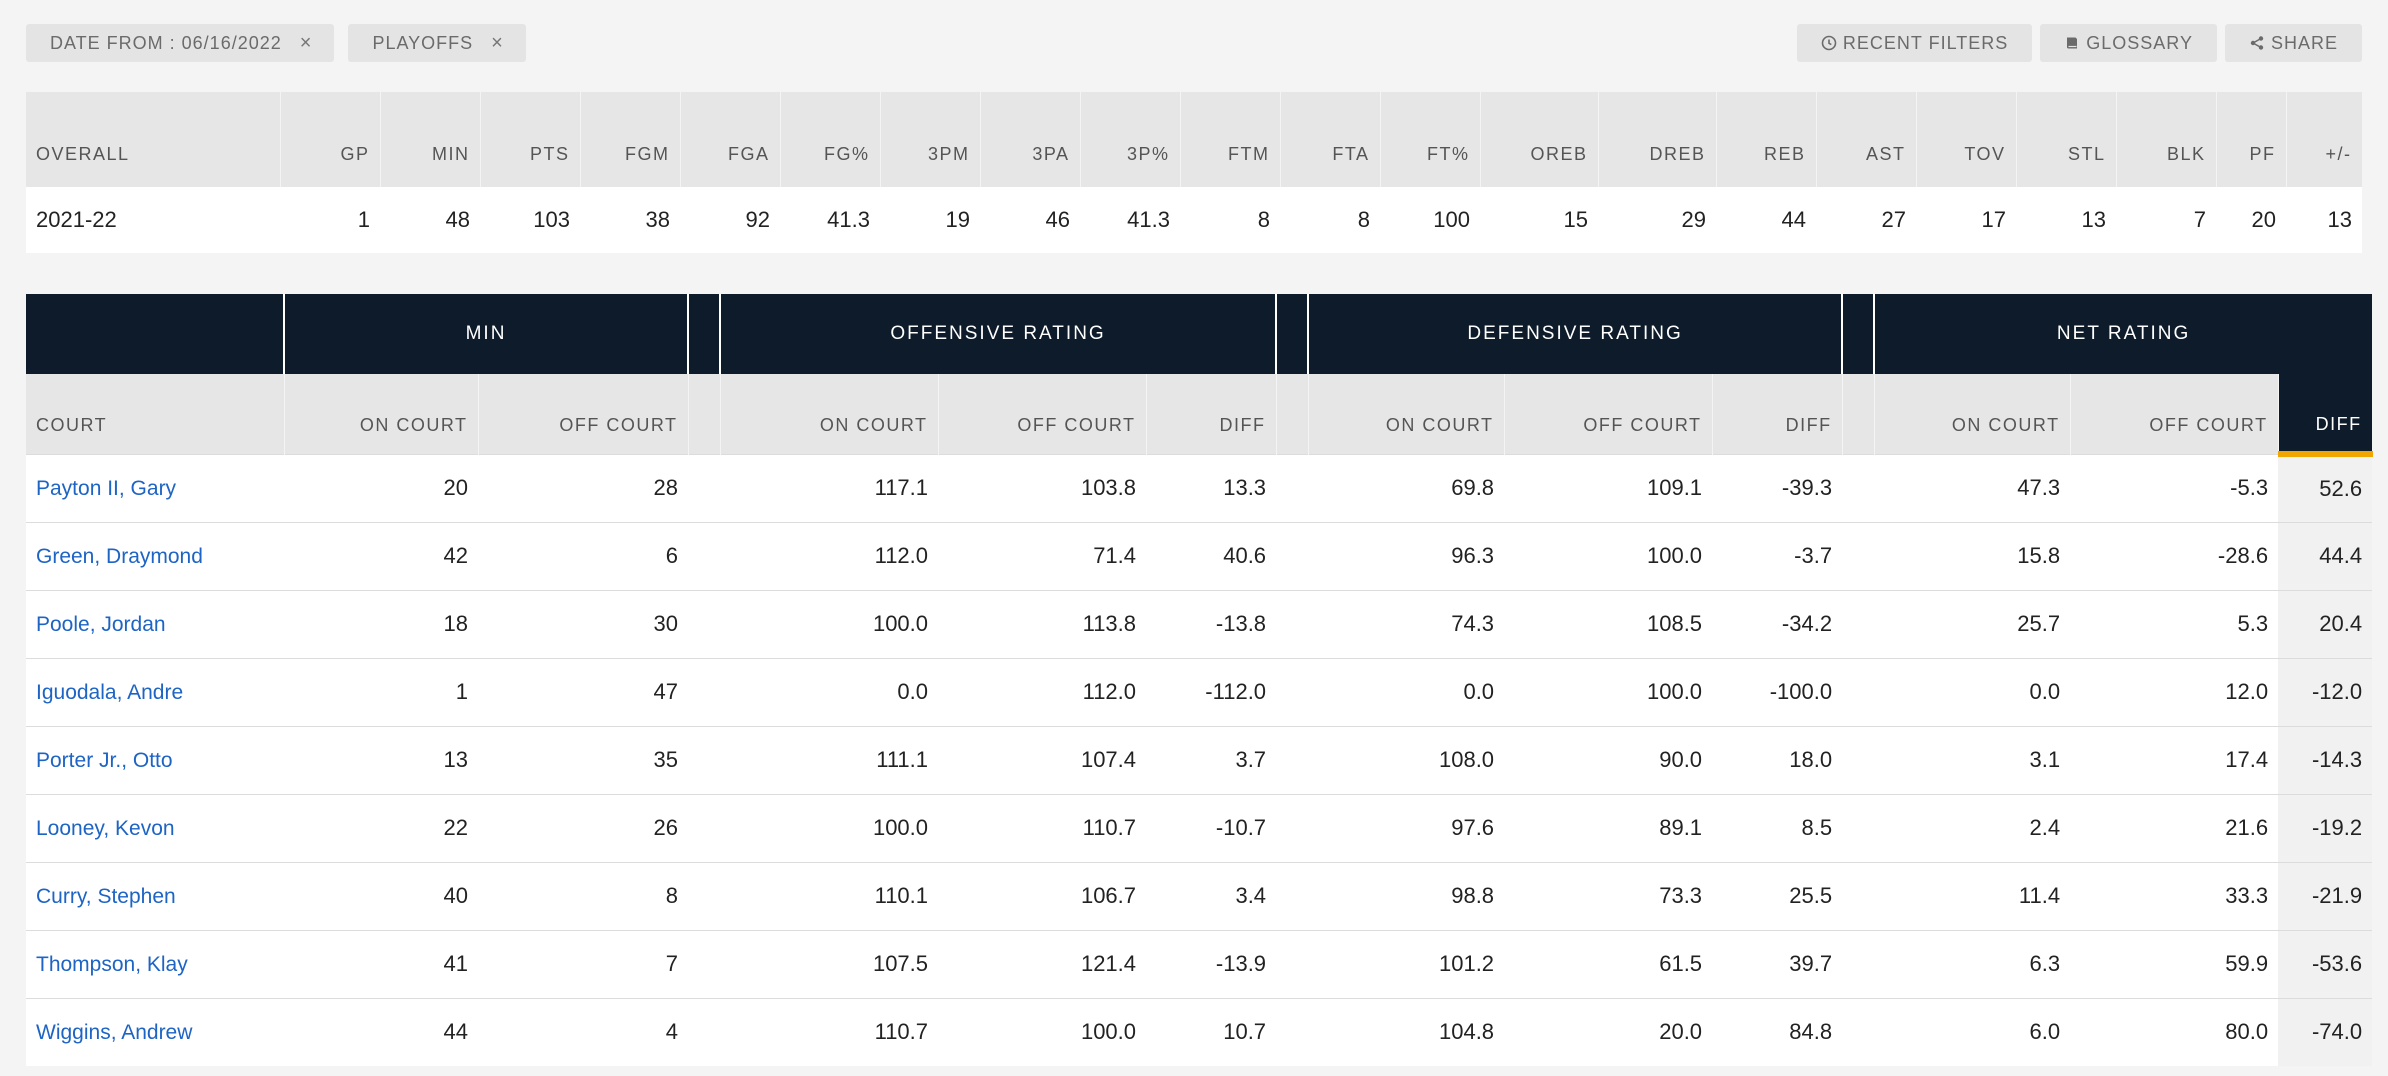 This screenshot has height=1076, width=2388. I want to click on player-link: Porter Jr., Otto, so click(104, 760).